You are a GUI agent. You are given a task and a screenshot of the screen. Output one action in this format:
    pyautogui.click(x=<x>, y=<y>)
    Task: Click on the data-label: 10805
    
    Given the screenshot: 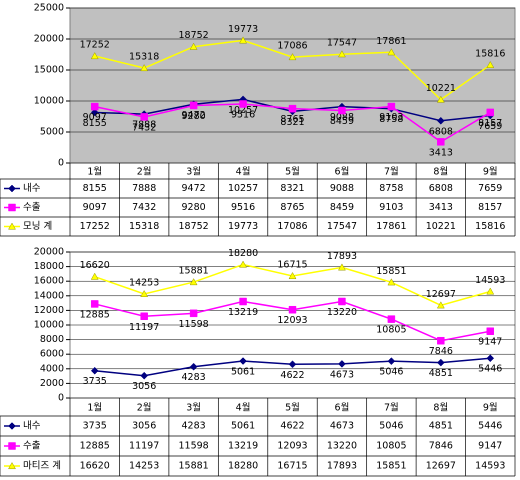 What is the action you would take?
    pyautogui.click(x=391, y=330)
    